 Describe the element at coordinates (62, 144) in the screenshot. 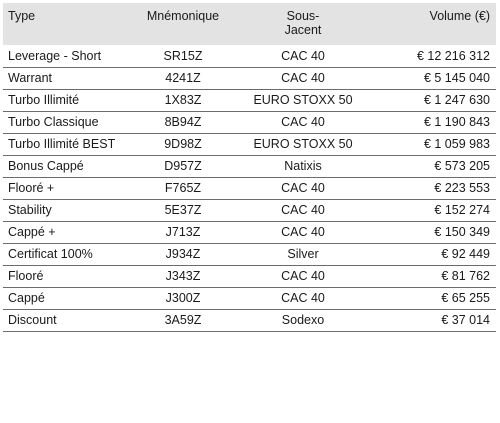

I see `cell-type: Turbo Illimité BEST` at that location.